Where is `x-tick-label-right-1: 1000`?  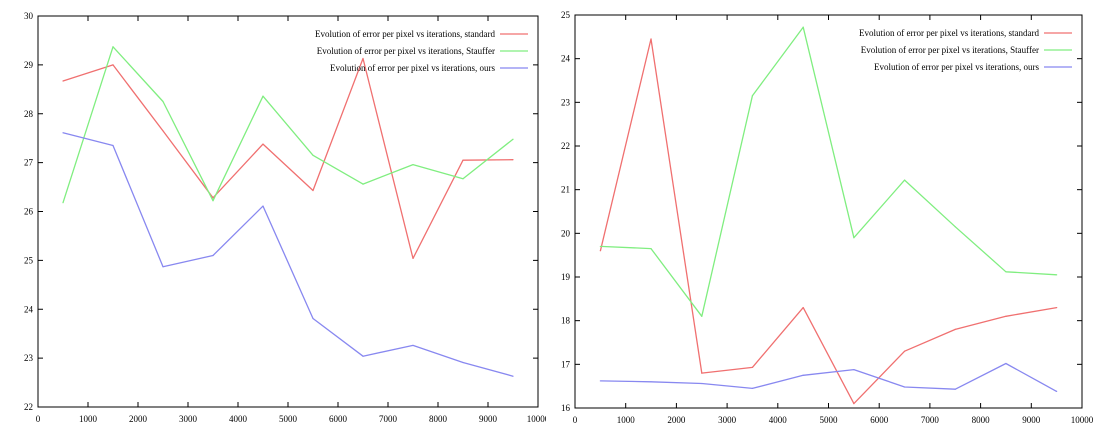 x-tick-label-right-1: 1000 is located at coordinates (626, 420).